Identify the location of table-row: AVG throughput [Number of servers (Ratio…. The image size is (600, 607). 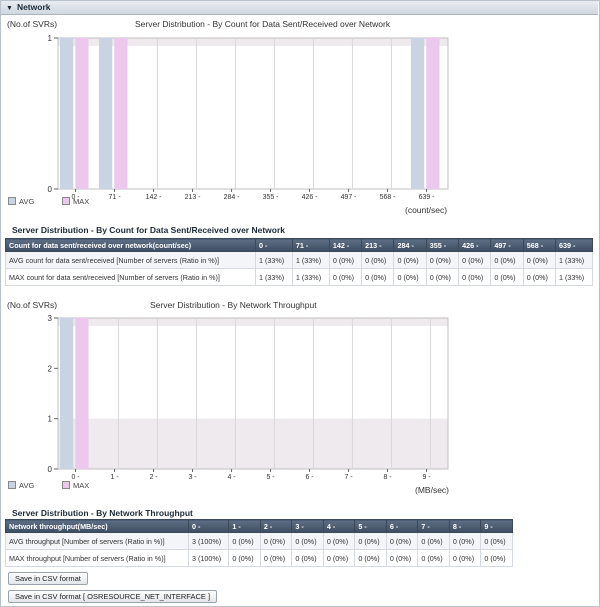
(259, 541).